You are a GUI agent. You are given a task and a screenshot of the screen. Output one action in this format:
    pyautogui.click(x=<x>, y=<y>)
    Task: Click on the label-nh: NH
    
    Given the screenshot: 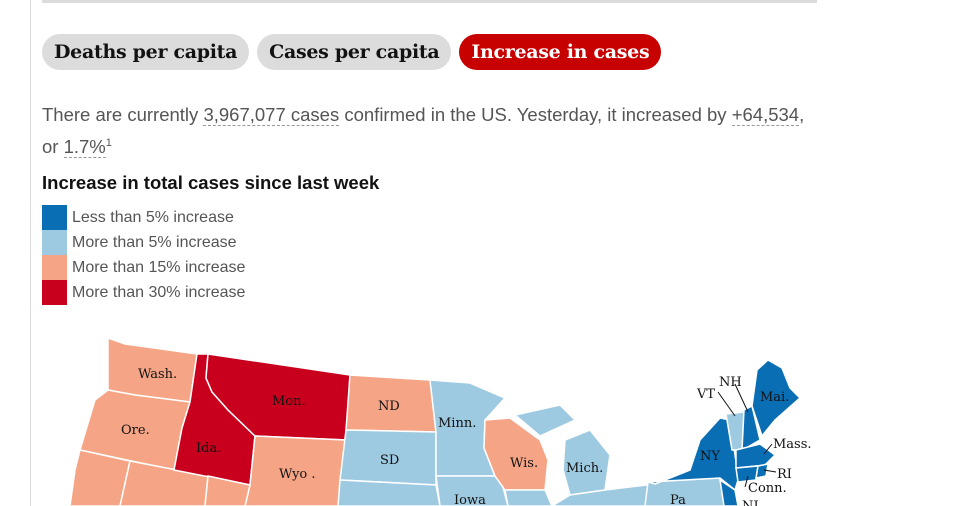 What is the action you would take?
    pyautogui.click(x=730, y=382)
    